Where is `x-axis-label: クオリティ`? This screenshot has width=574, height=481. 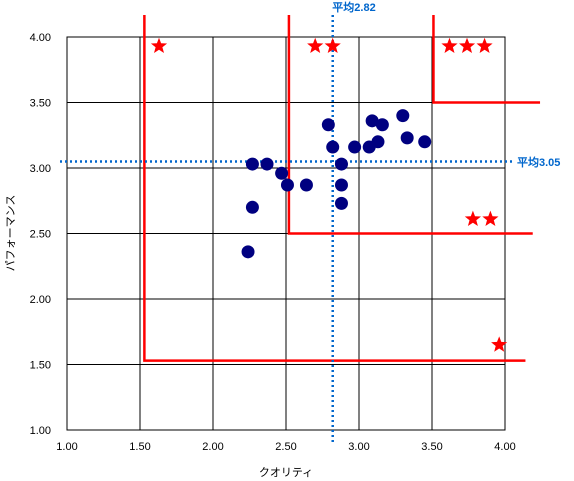 x-axis-label: クオリティ is located at coordinates (286, 472).